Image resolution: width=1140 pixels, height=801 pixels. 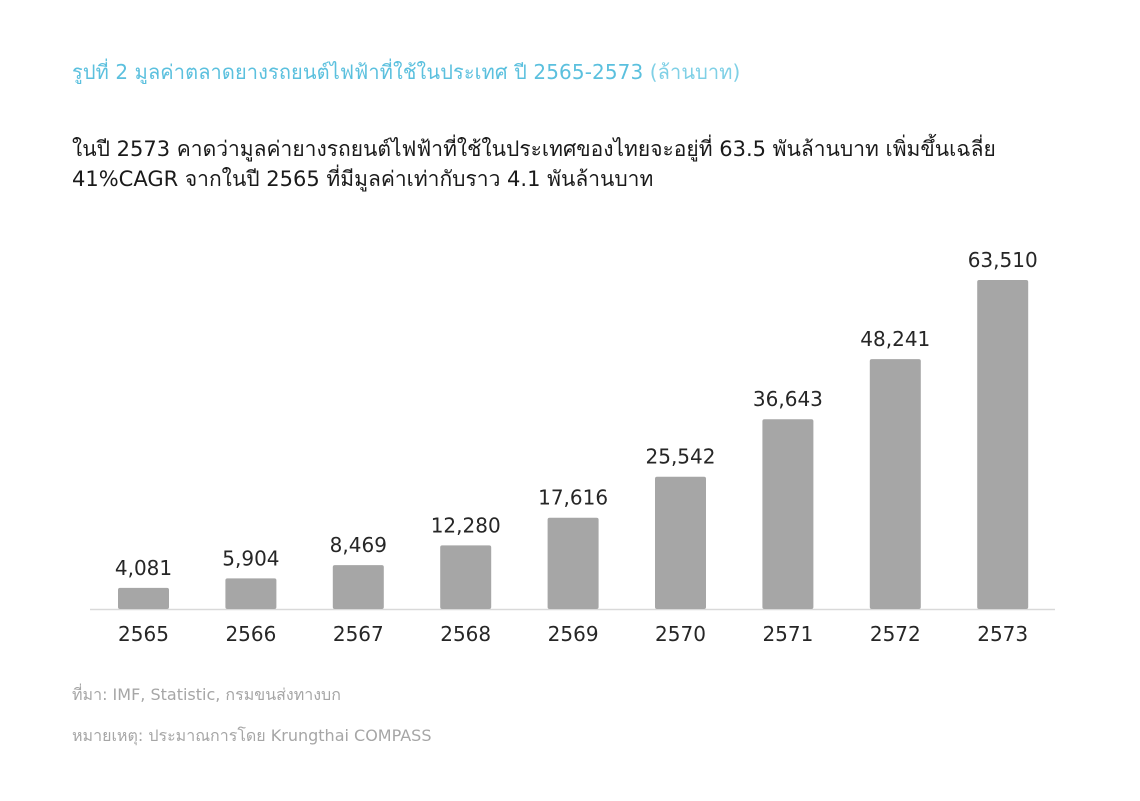 What do you see at coordinates (143, 634) in the screenshot?
I see `x-tick-label-2565: 2565` at bounding box center [143, 634].